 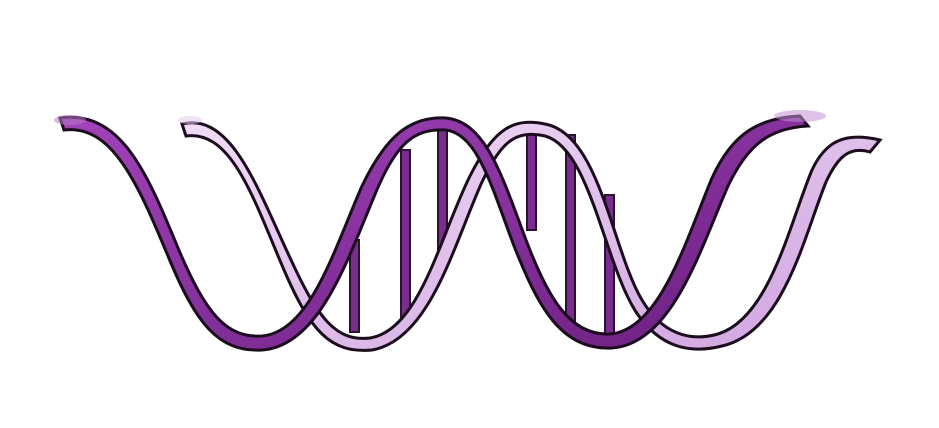 I want to click on fuzz-right, so click(x=800, y=116).